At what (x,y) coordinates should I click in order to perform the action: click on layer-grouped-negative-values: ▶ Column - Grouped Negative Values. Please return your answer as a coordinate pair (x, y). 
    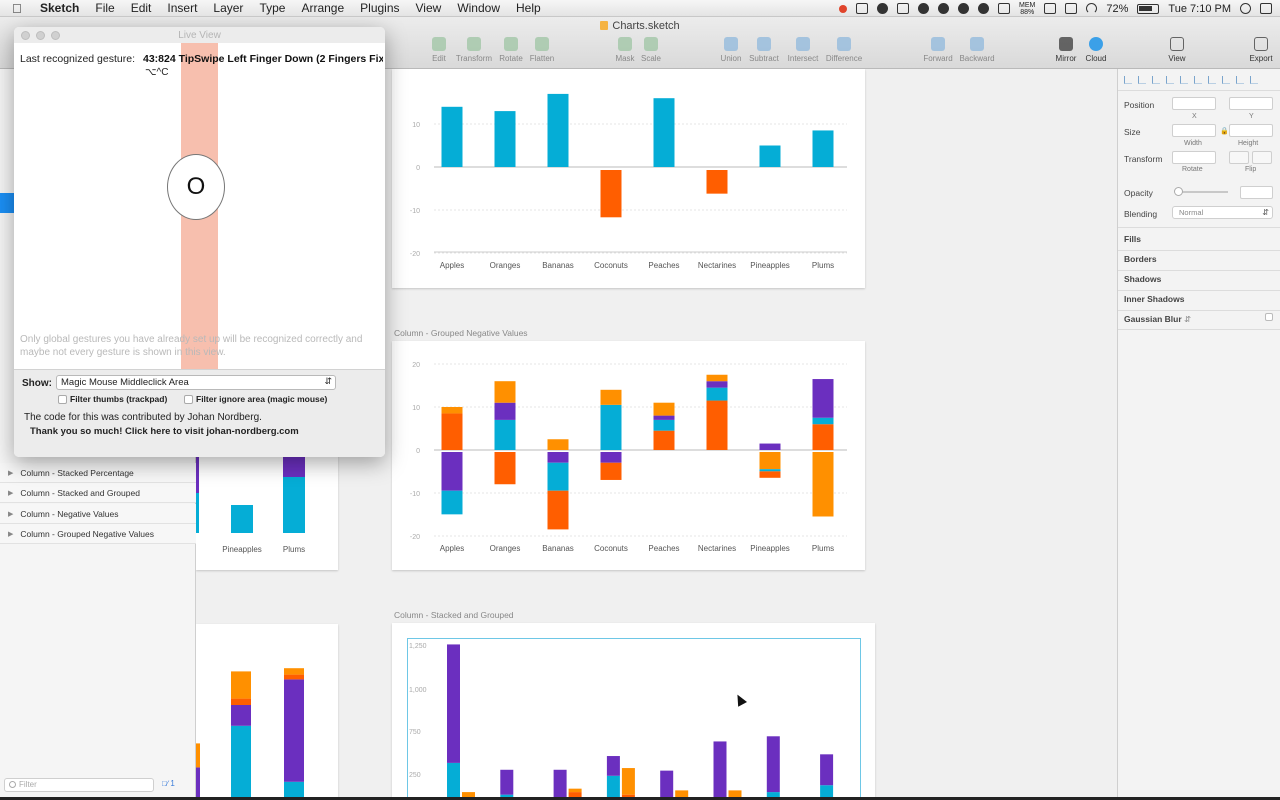
    Looking at the image, I should click on (98, 534).